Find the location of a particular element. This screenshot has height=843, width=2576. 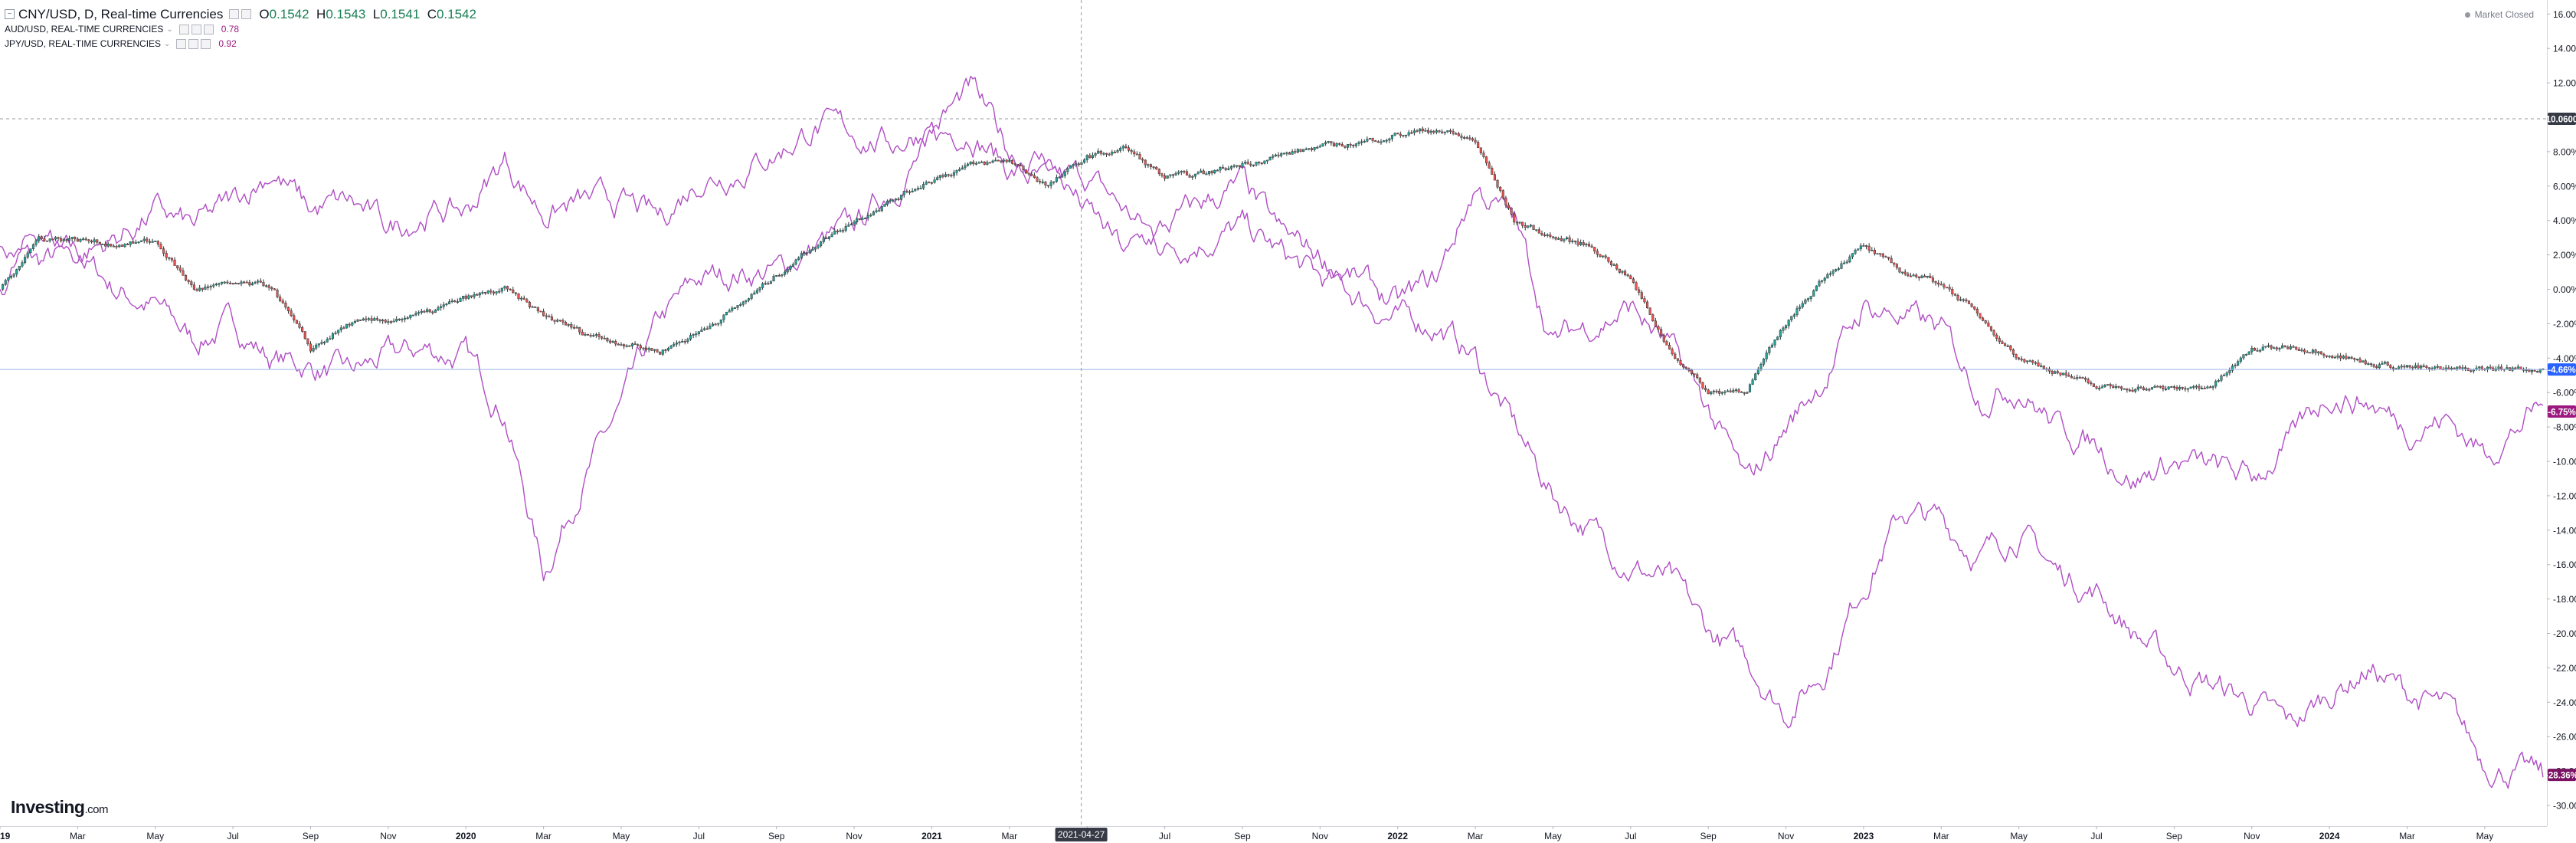

legend-symbol: CNY/USD, D, Real-time Currencies is located at coordinates (121, 14).